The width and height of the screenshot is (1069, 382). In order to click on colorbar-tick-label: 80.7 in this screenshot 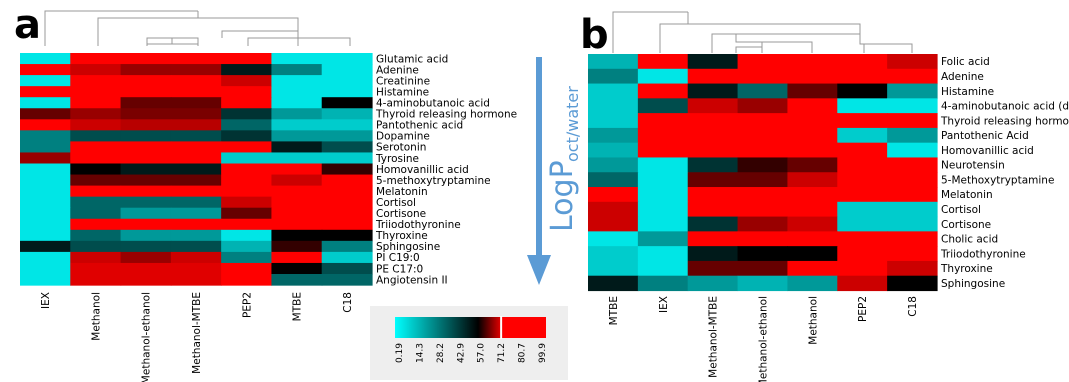, I will do `click(523, 353)`.